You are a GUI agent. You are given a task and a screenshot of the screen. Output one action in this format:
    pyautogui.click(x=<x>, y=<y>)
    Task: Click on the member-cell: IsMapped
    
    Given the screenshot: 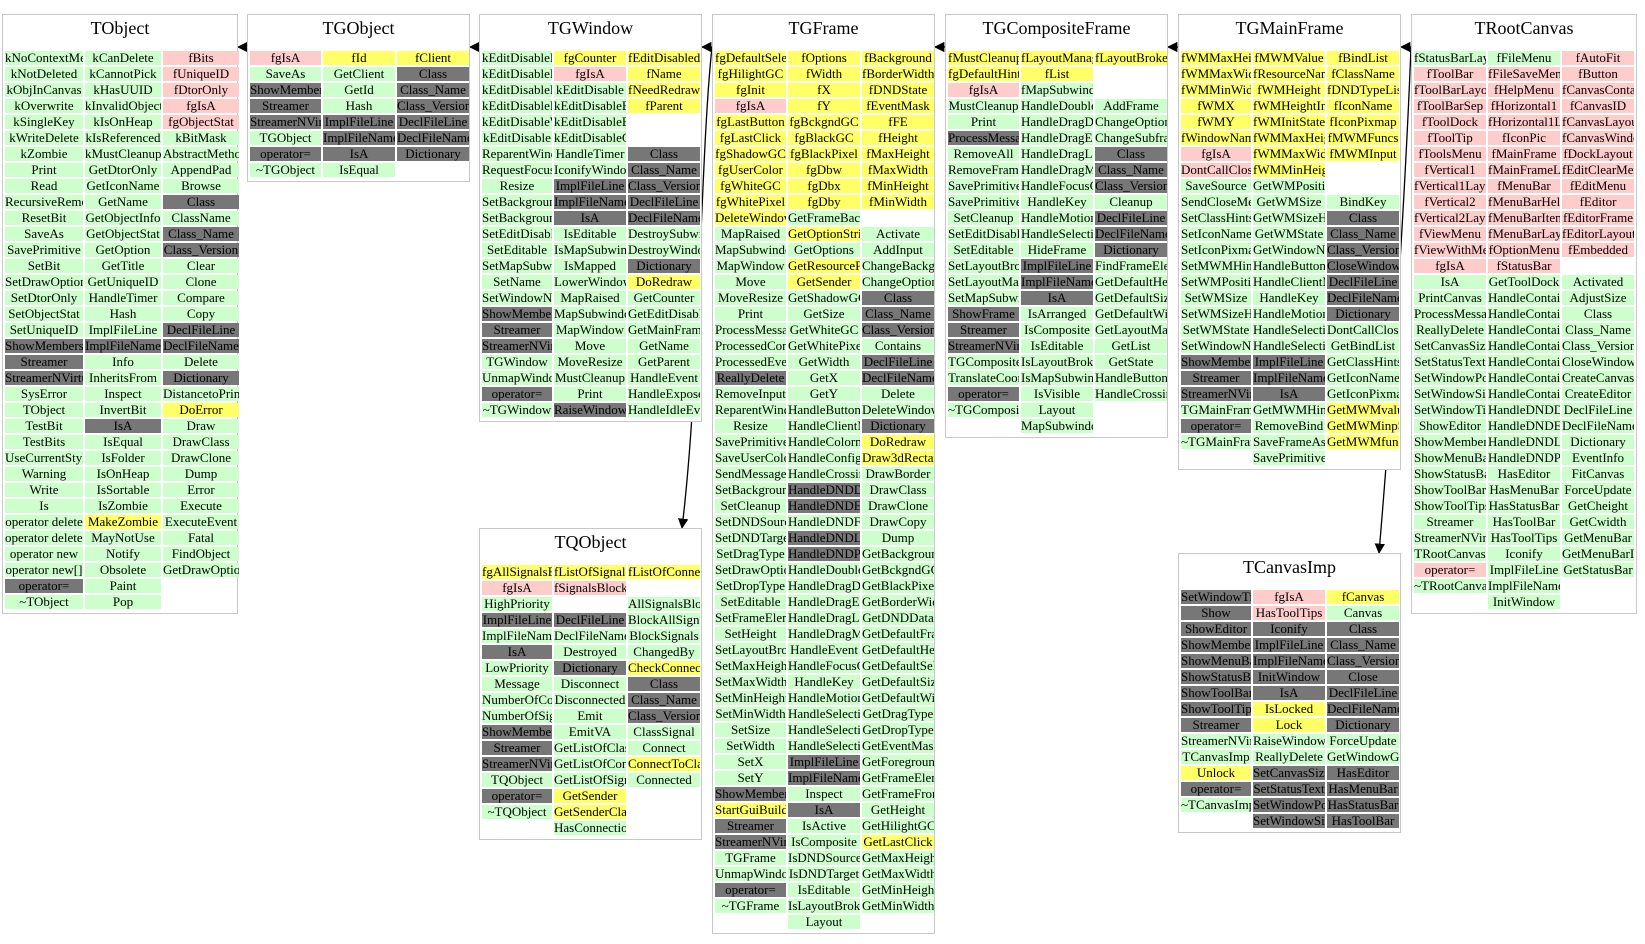 What is the action you would take?
    pyautogui.click(x=590, y=266)
    